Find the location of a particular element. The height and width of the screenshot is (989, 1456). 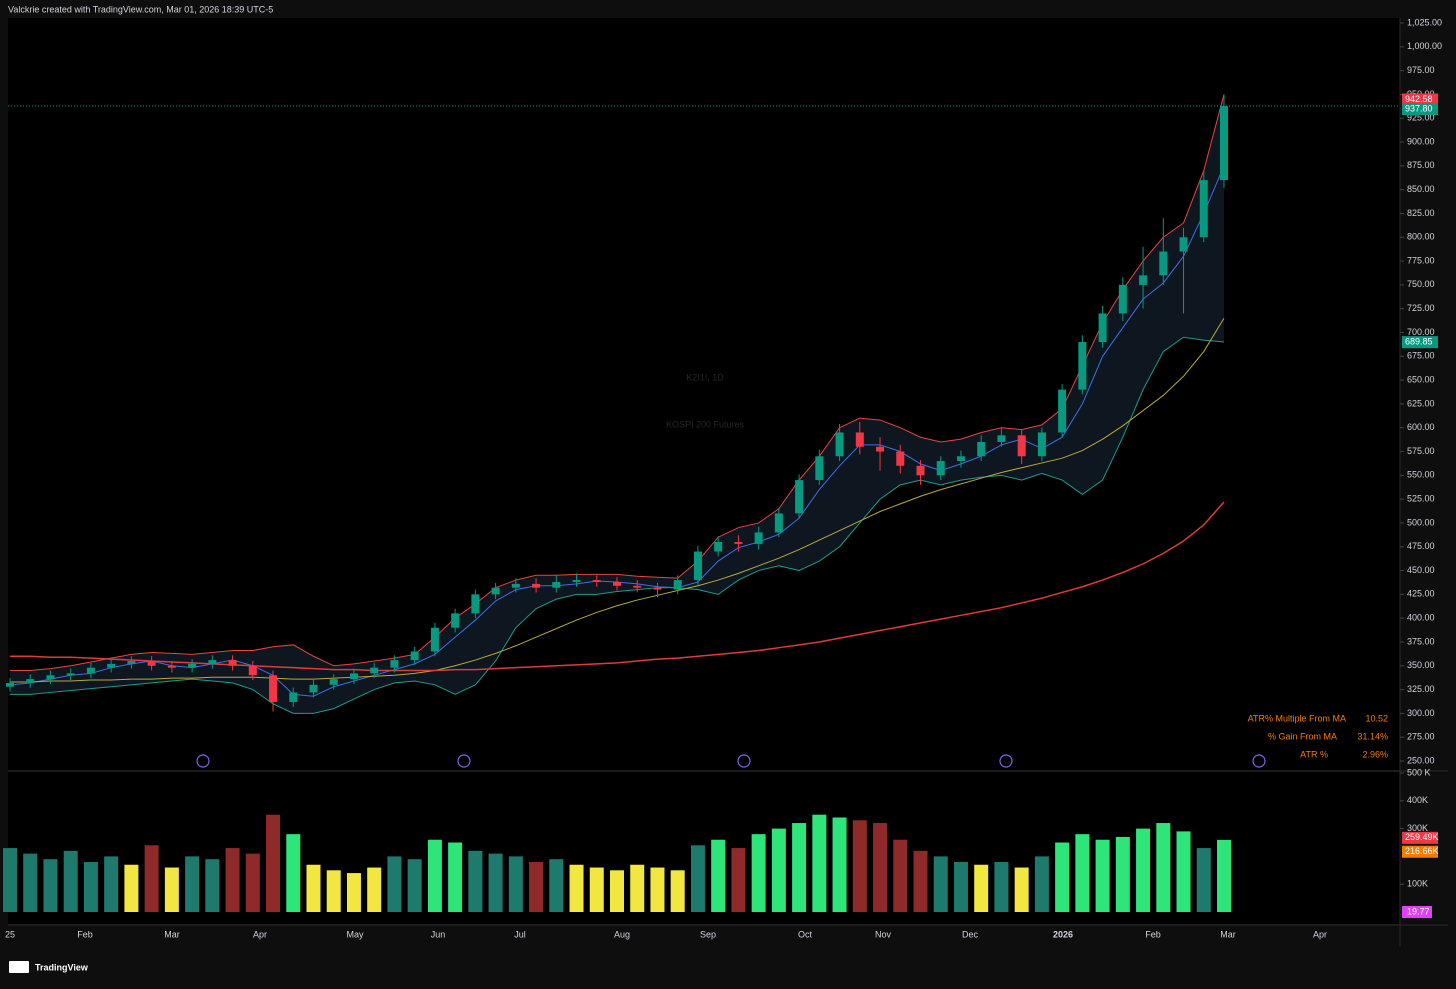

x-tick-label: Jul is located at coordinates (520, 934).